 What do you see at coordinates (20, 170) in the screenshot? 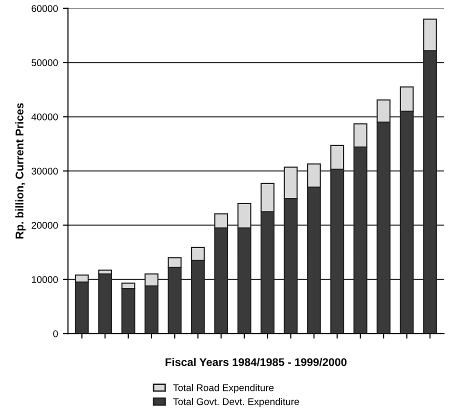
I see `y-axis-title: Rp. billion, Current Prices` at bounding box center [20, 170].